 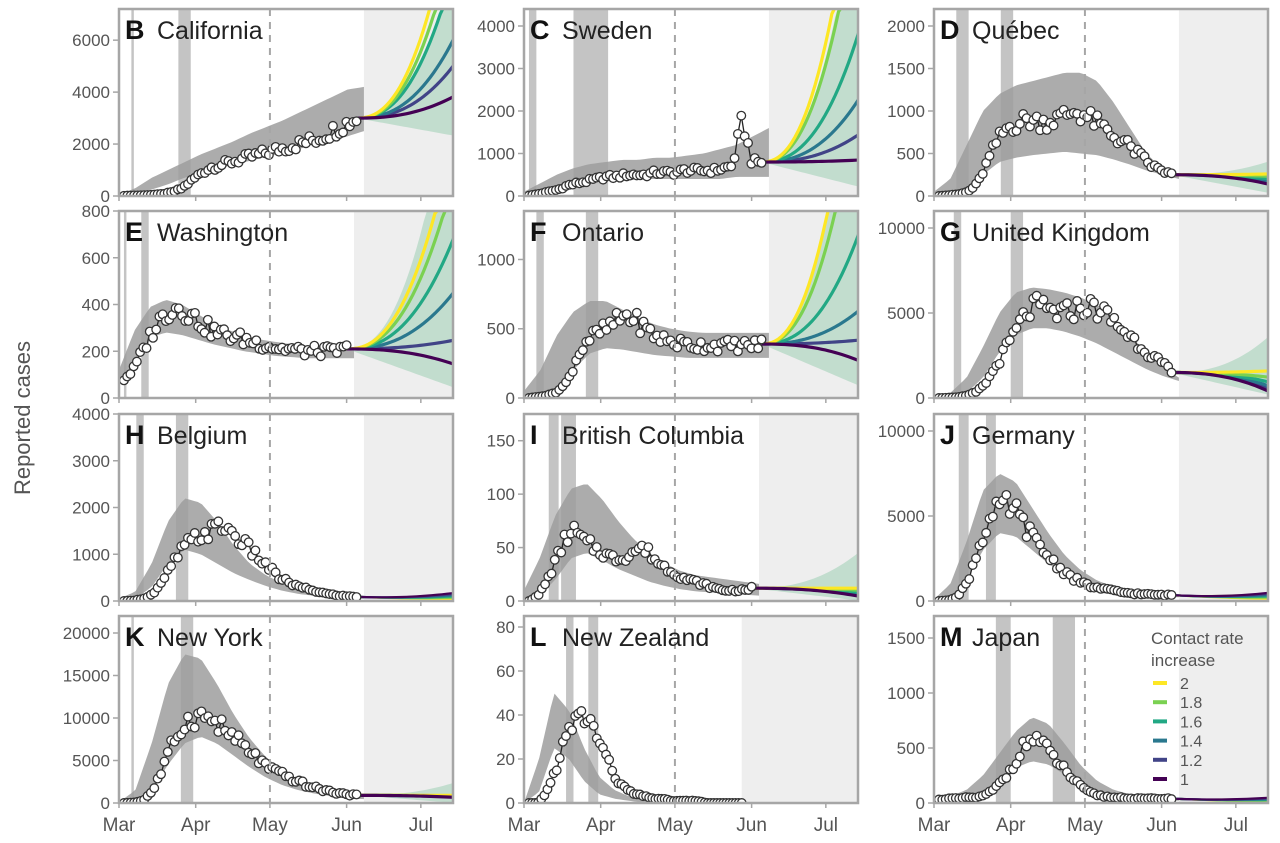 What do you see at coordinates (934, 825) in the screenshot?
I see `x-tick-label: Mar` at bounding box center [934, 825].